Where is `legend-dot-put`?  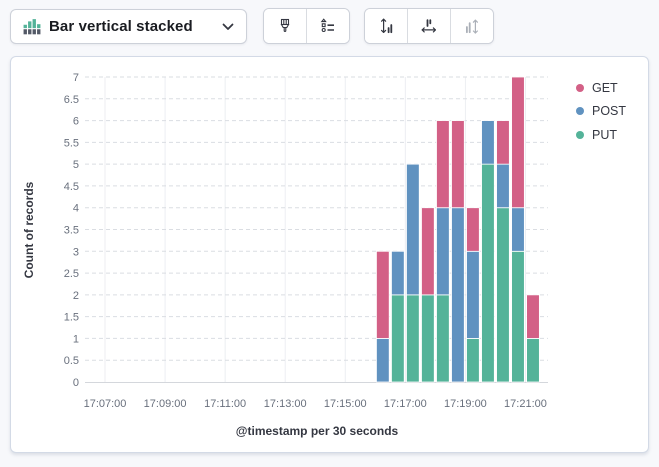
legend-dot-put is located at coordinates (580, 134).